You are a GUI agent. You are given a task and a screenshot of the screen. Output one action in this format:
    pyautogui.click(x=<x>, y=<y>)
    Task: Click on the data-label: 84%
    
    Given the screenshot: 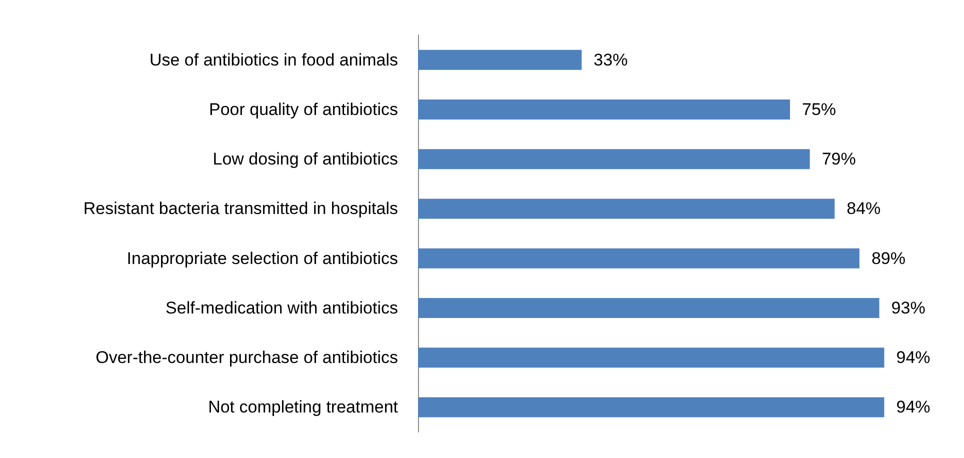 What is the action you would take?
    pyautogui.click(x=863, y=208)
    